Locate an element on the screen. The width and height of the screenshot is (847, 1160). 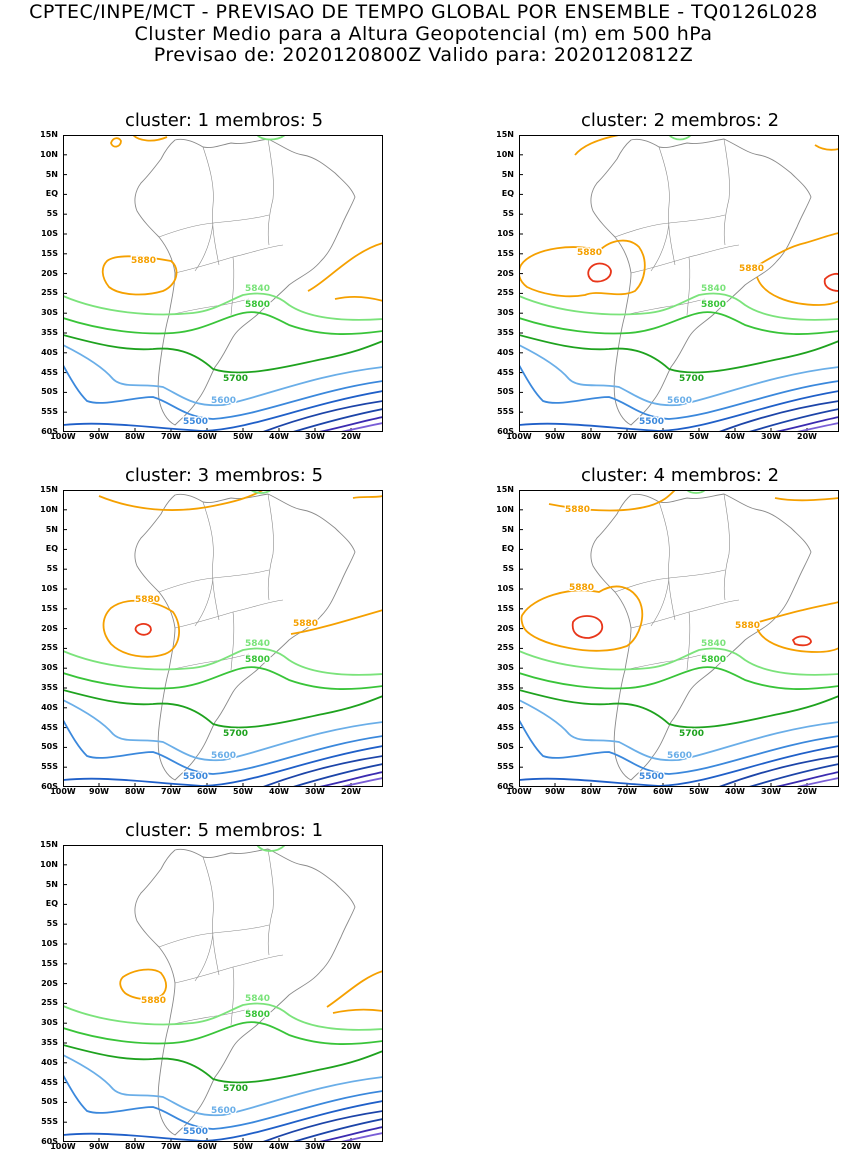
x-tick-label: 70W is located at coordinates (171, 1146).